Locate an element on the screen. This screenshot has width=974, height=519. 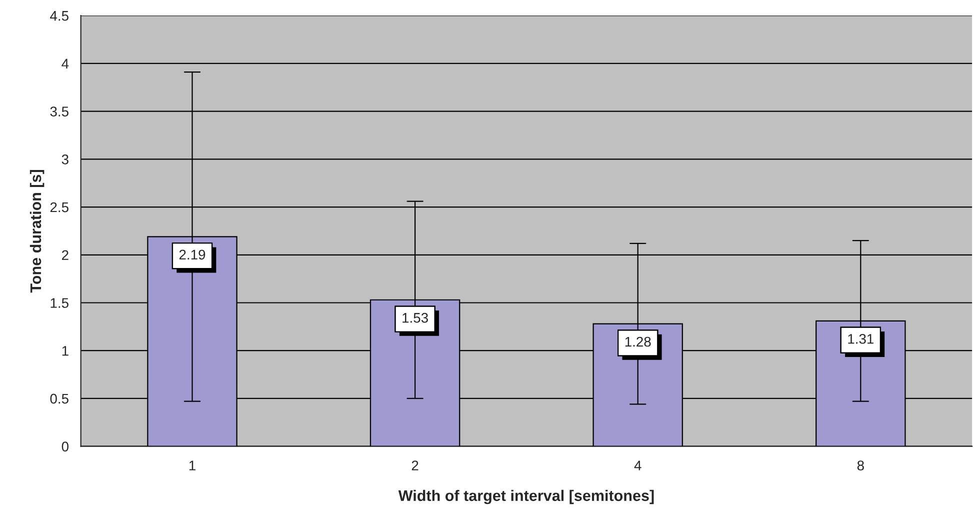
y-tick-label: 2.5 is located at coordinates (59, 207).